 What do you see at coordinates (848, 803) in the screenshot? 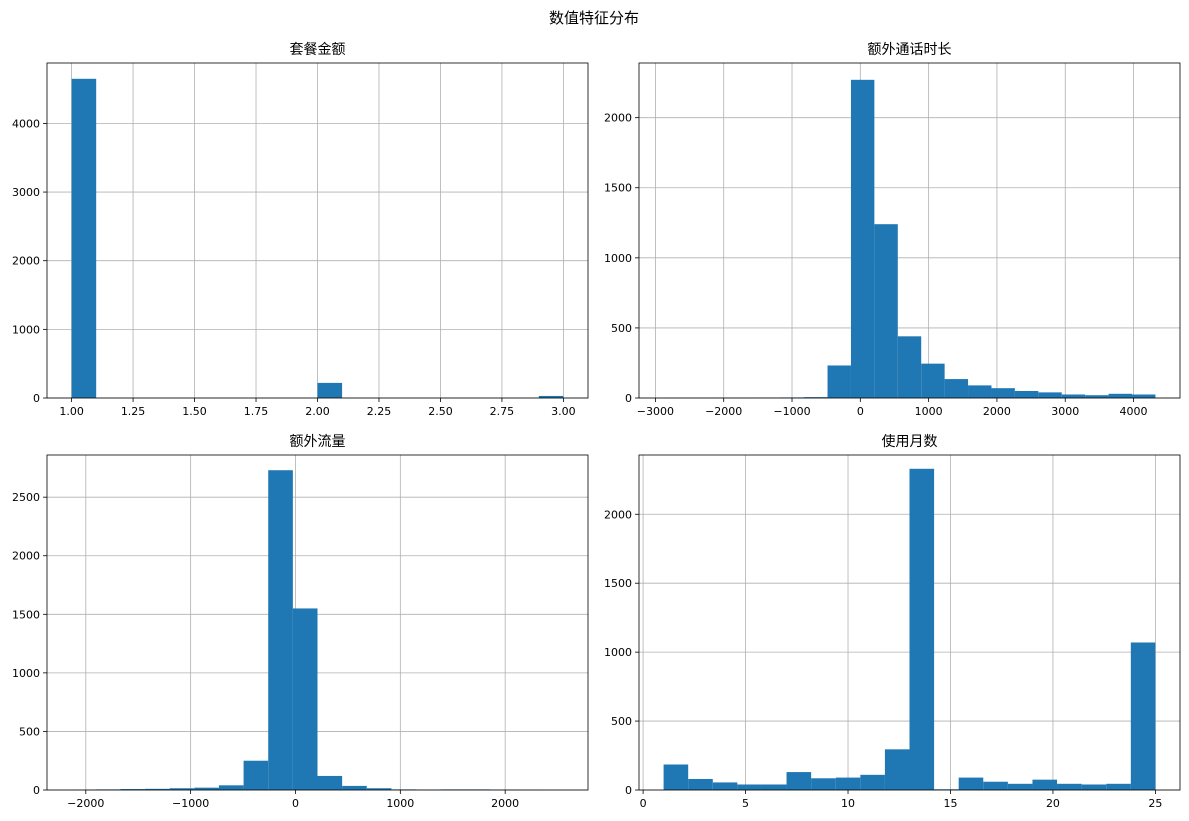
I see `x-tick-label: 10` at bounding box center [848, 803].